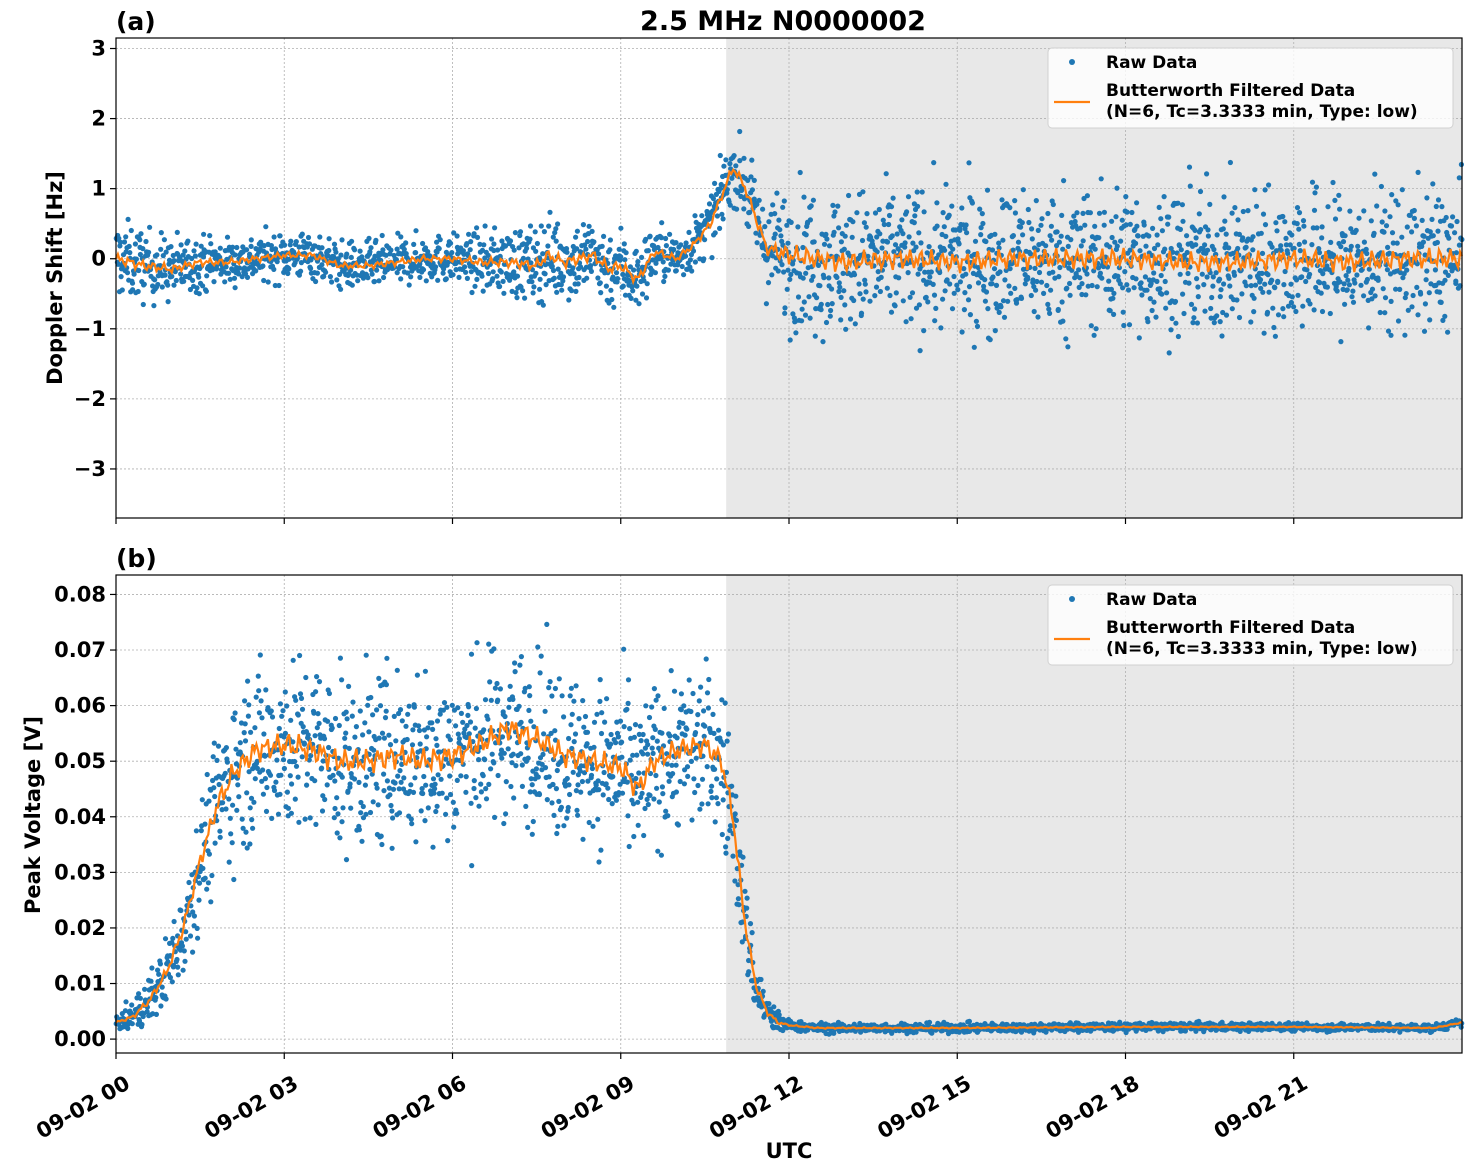  I want to click on y-tick-label: 1, so click(98, 189).